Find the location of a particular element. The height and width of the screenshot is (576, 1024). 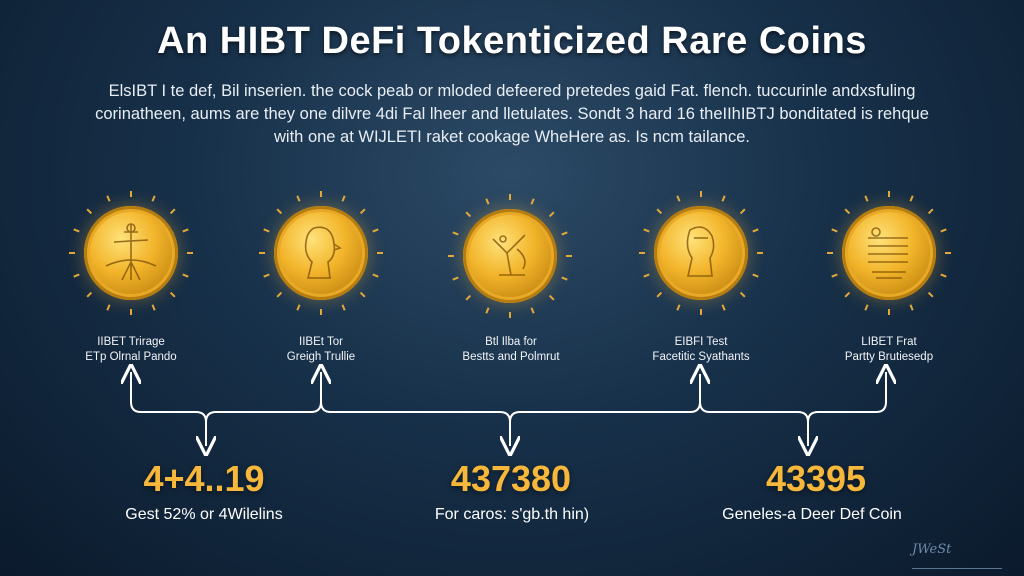

coin-label-line: Facetitic Syathants is located at coordinates (701, 357).